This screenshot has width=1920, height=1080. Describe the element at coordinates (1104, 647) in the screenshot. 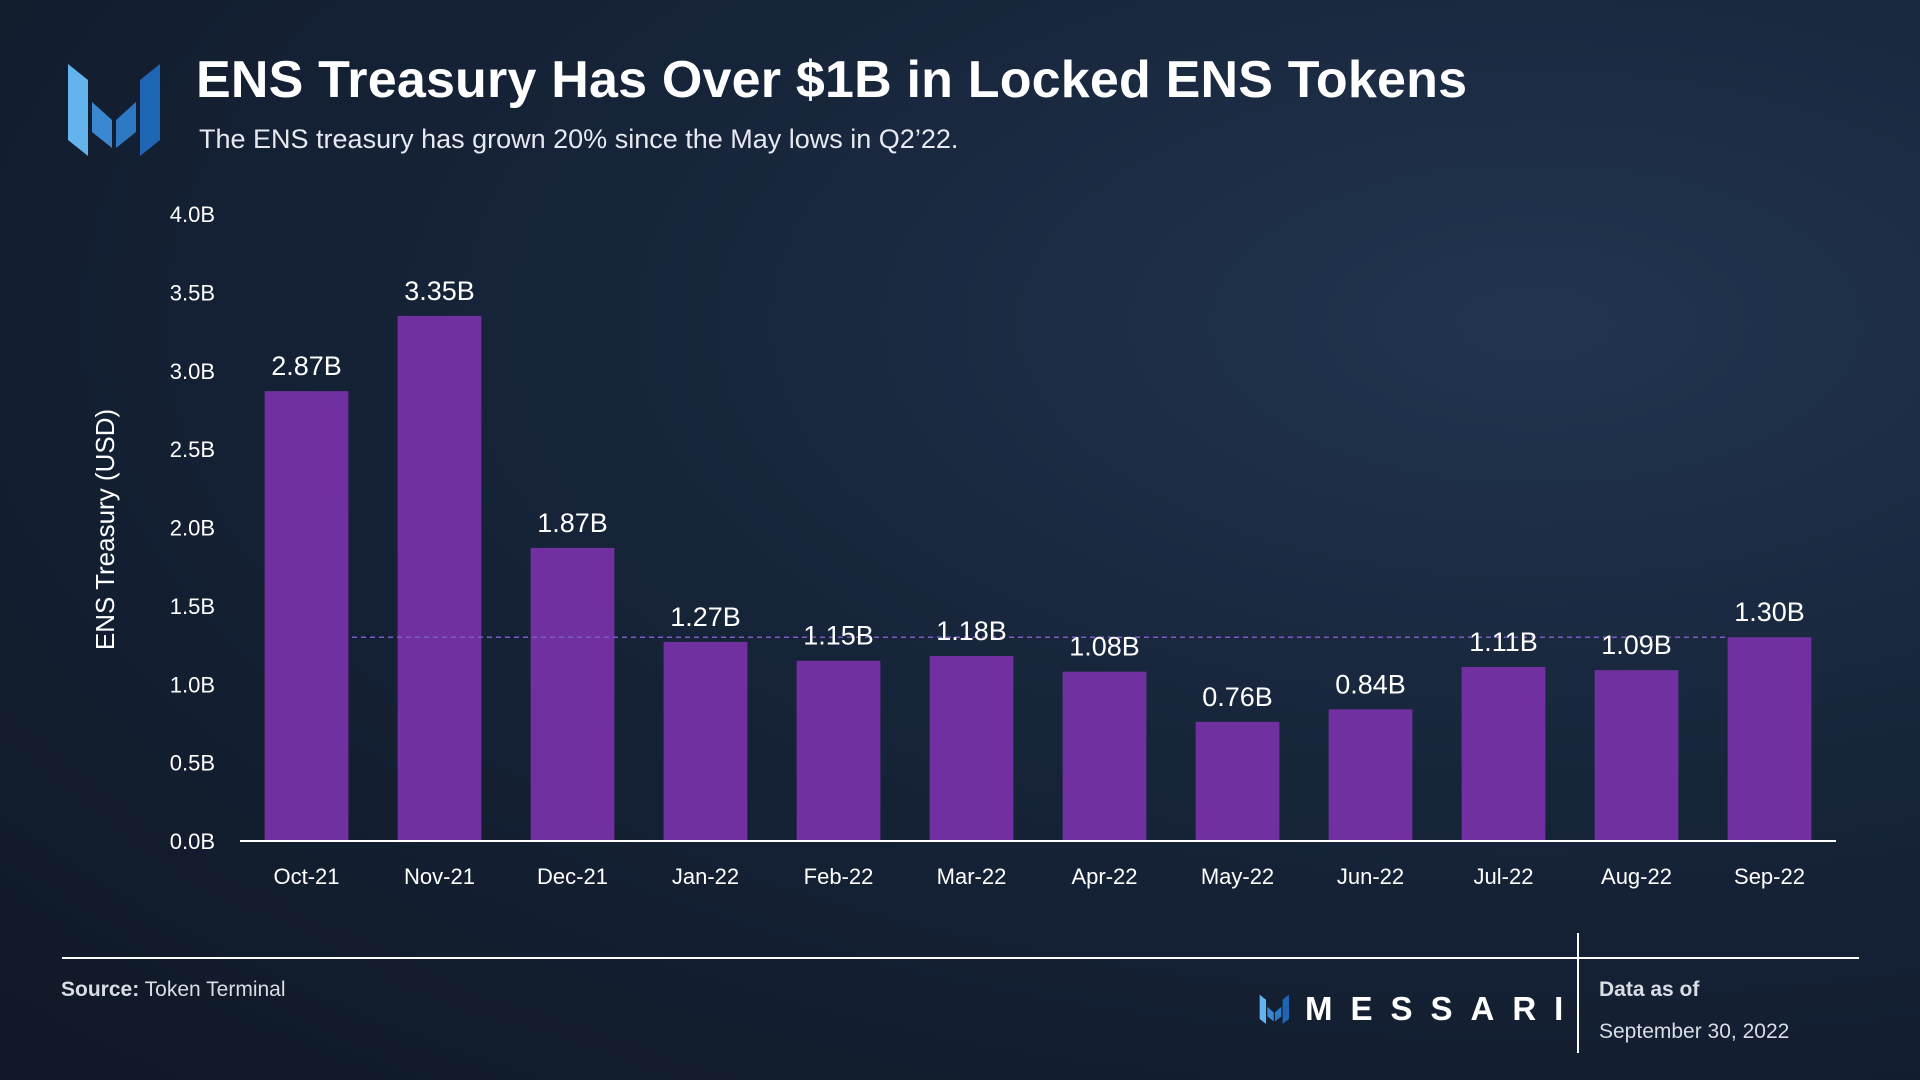

I see `data-label: 1.08B` at that location.